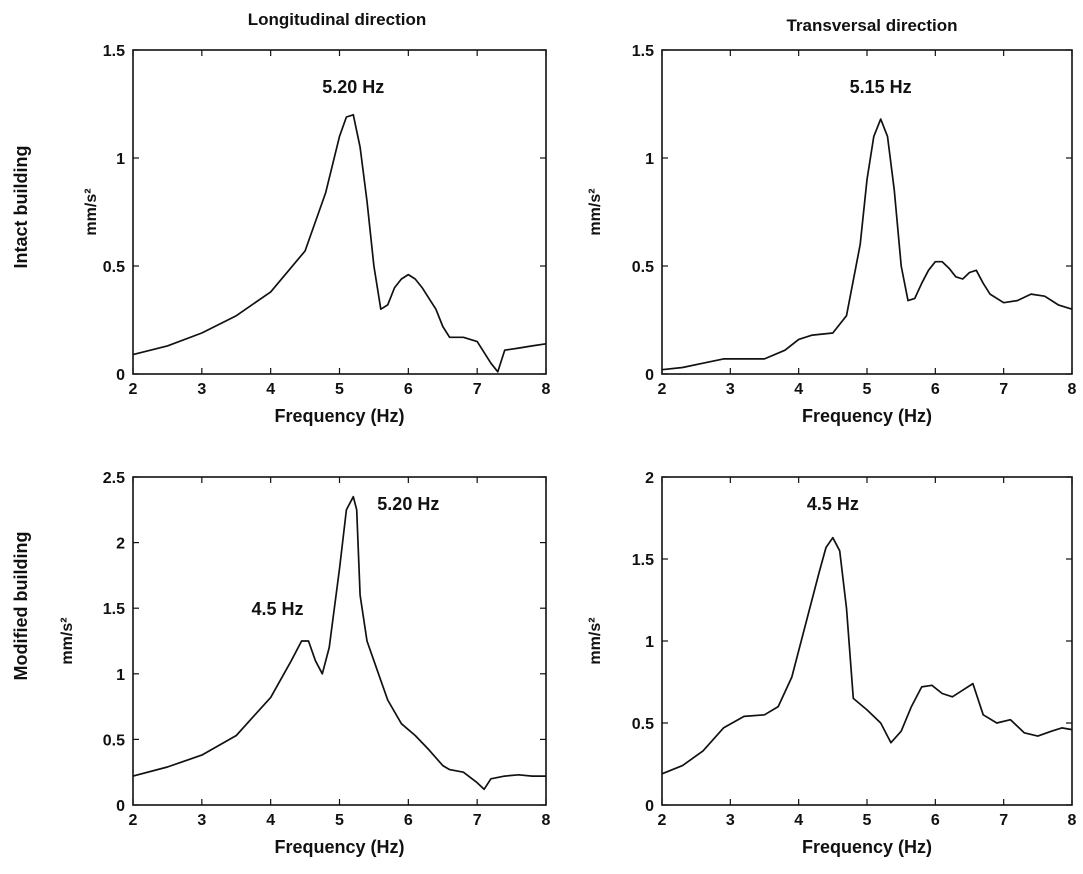  What do you see at coordinates (871, 25) in the screenshot?
I see `column-title-transversal: Transversal direction` at bounding box center [871, 25].